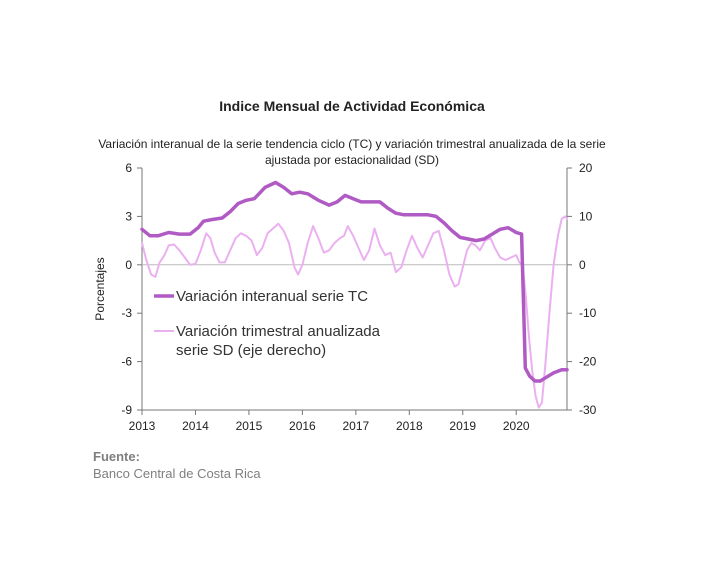  What do you see at coordinates (516, 426) in the screenshot?
I see `x-tick-label: 2020` at bounding box center [516, 426].